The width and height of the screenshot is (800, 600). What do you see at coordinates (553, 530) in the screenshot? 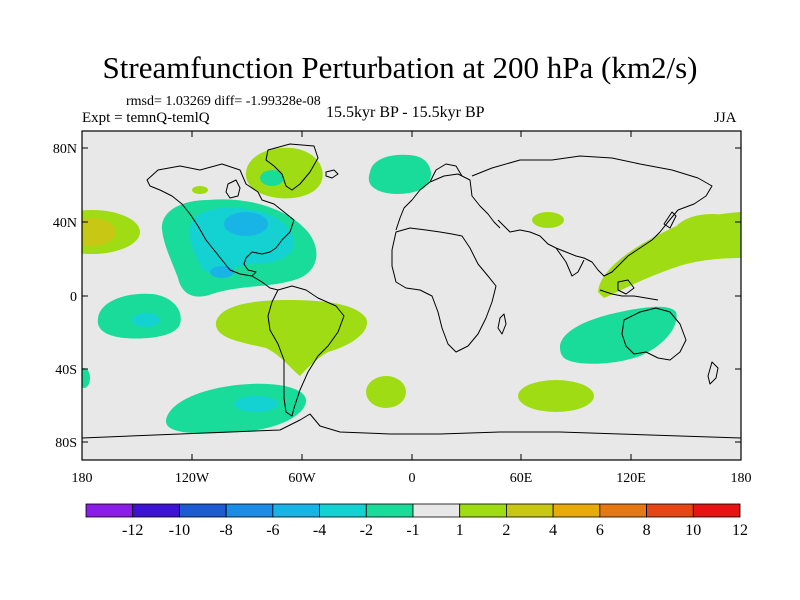
I see `colorbar-label: 4` at bounding box center [553, 530].